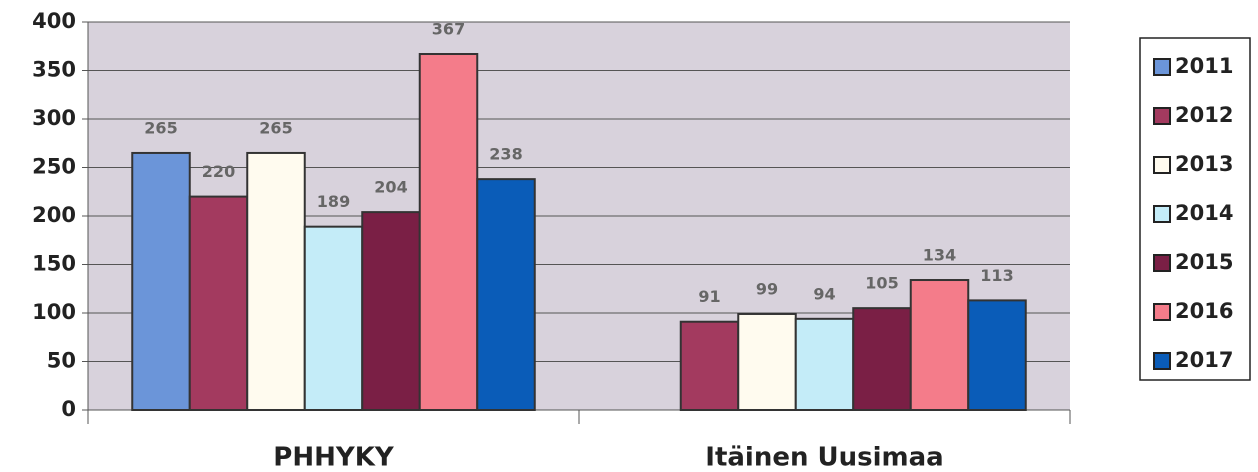 The width and height of the screenshot is (1258, 472). I want to click on x-tick-label: Itäinen Uusimaa, so click(824, 457).